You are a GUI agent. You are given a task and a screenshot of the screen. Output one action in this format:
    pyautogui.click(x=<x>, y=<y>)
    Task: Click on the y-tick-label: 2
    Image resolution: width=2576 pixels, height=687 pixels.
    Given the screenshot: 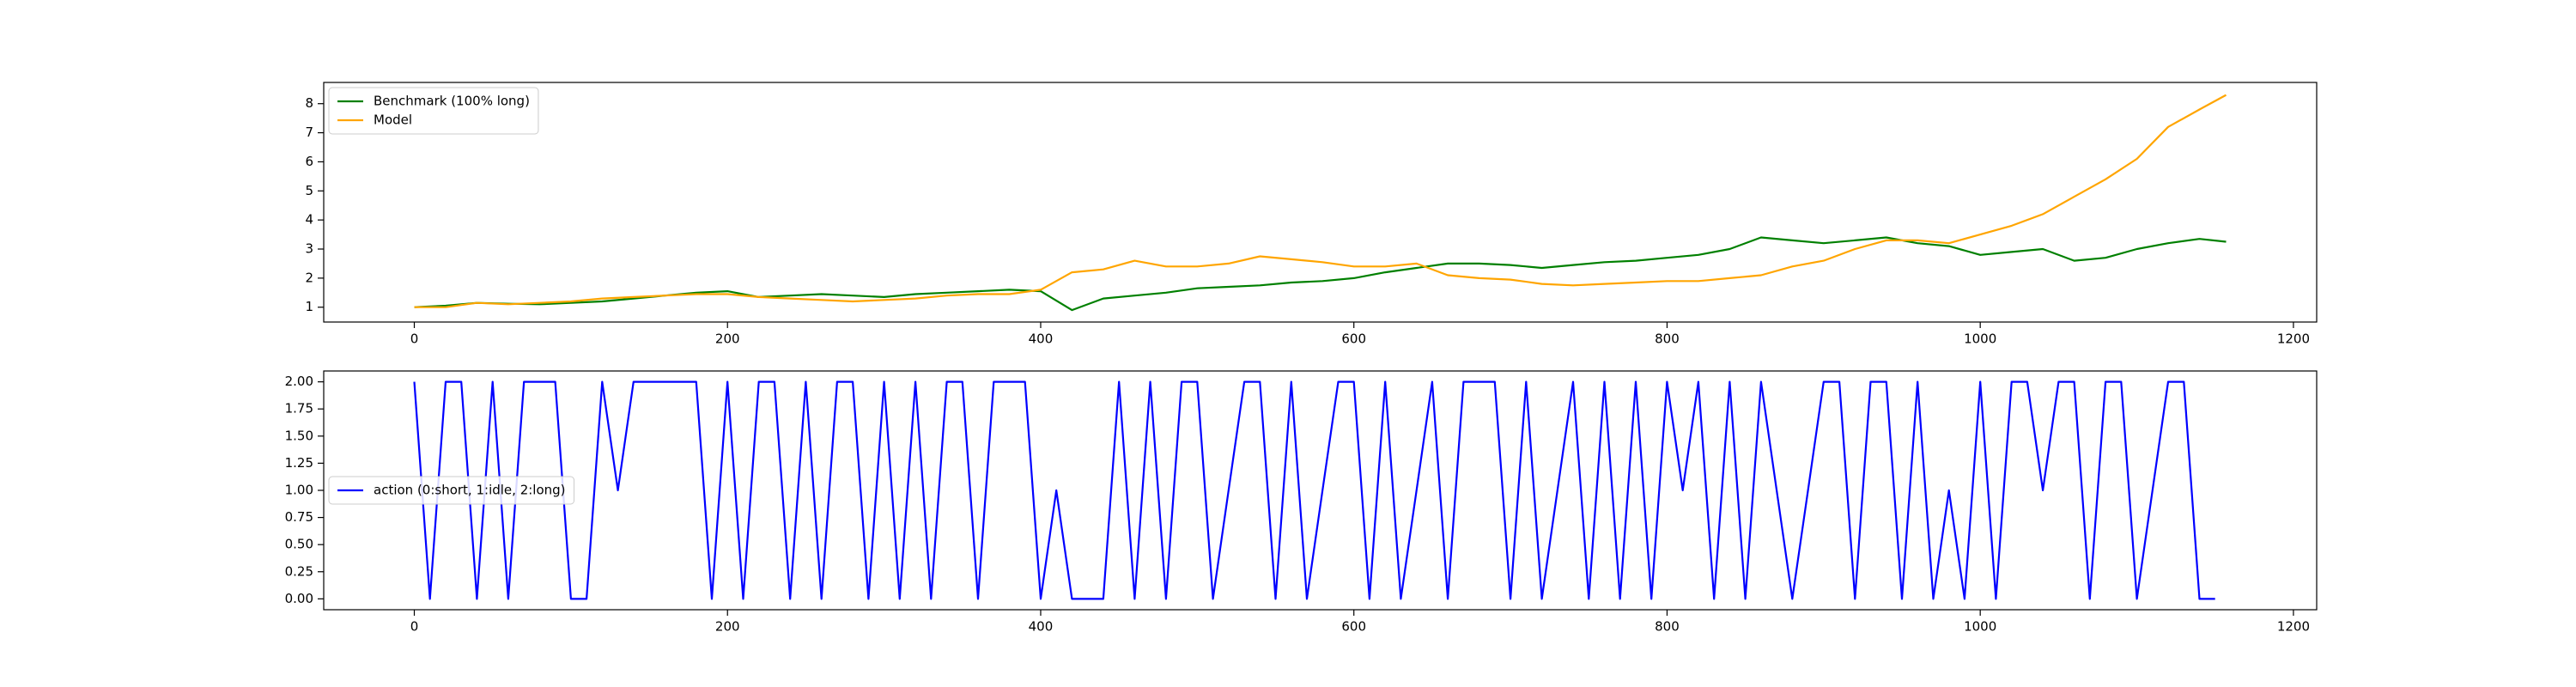 What is the action you would take?
    pyautogui.click(x=309, y=277)
    